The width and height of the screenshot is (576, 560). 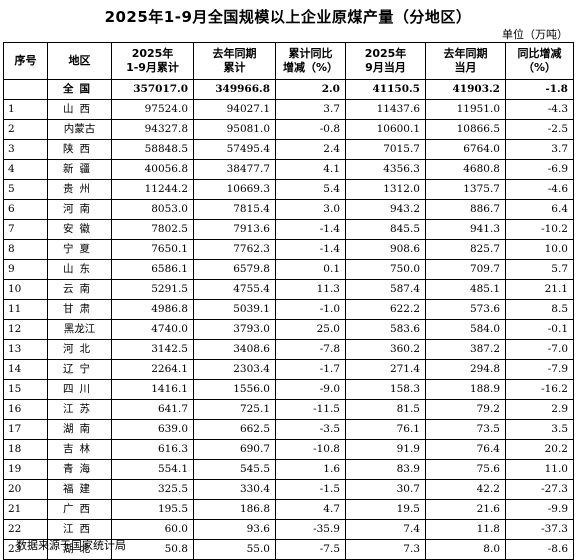 I want to click on cell-cum-prev: 3408.6, so click(x=234, y=349).